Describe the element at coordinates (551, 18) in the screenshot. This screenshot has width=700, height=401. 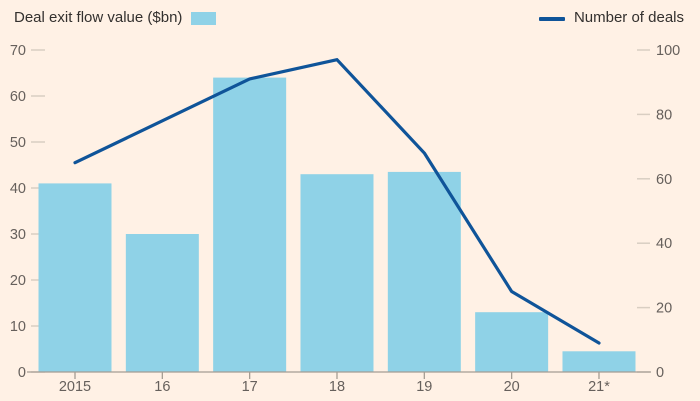
I see `legend-line-swatch` at that location.